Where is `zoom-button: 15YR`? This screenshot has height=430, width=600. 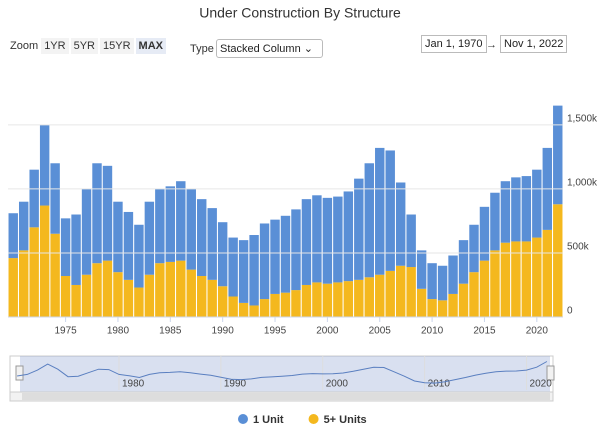
zoom-button: 15YR is located at coordinates (117, 46).